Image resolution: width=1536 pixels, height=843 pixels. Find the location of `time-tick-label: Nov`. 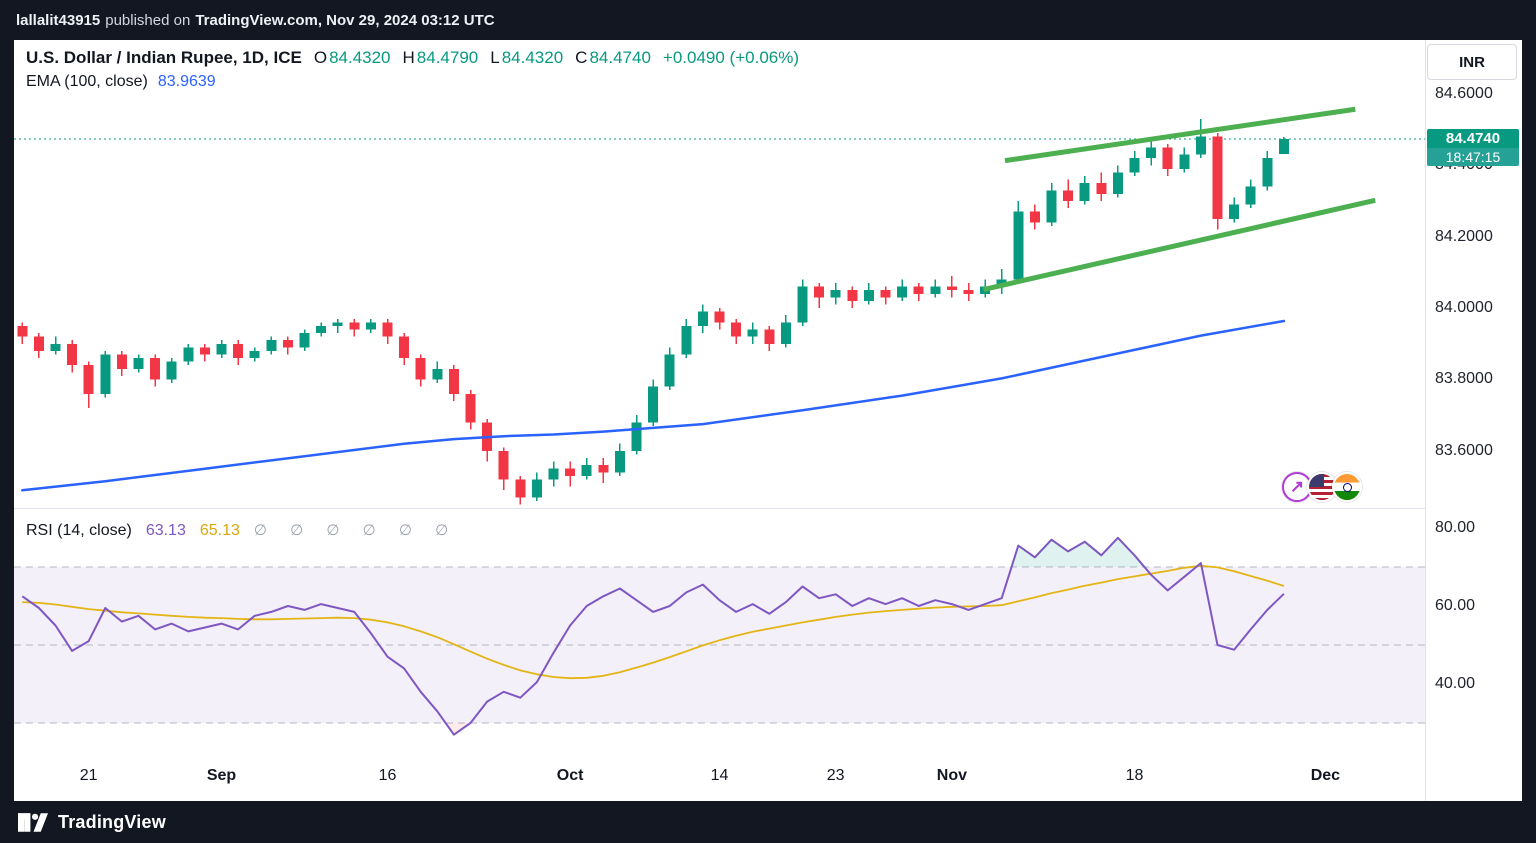

time-tick-label: Nov is located at coordinates (951, 775).